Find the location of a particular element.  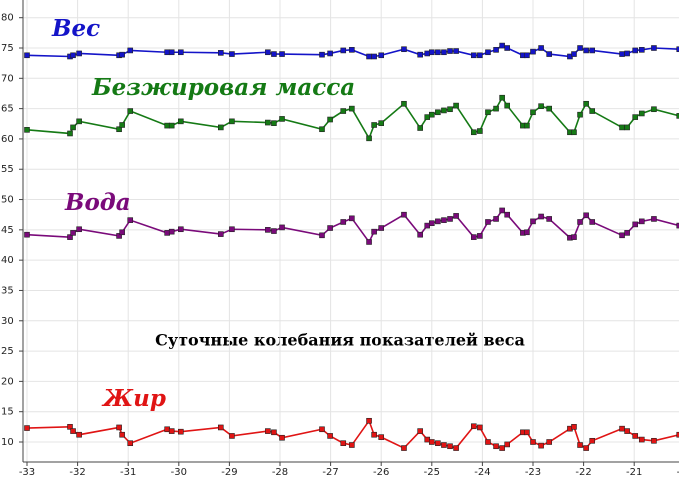

x-tick-label: -28 is located at coordinates (280, 472).